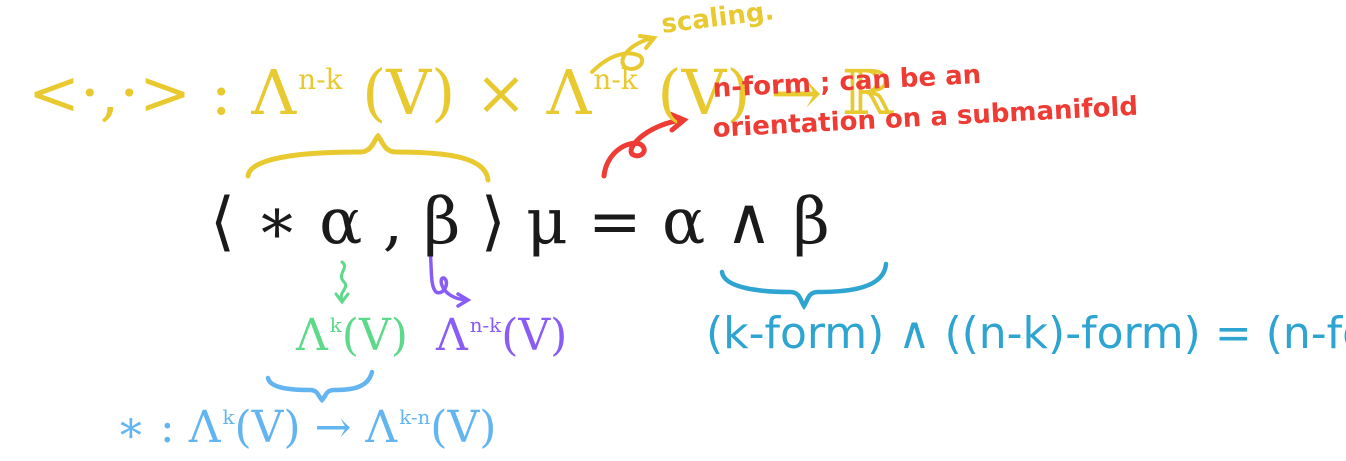  Describe the element at coordinates (615, 79) in the screenshot. I see `pairing-exponent-2: n-k` at that location.